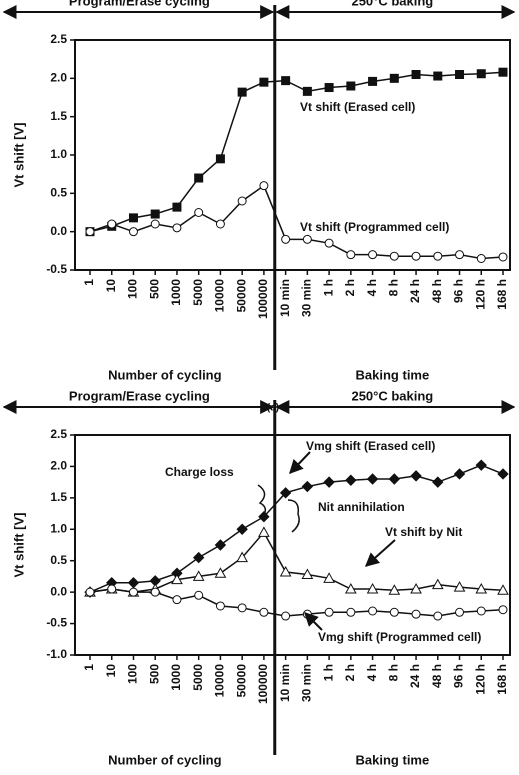 The image size is (519, 775). What do you see at coordinates (198, 292) in the screenshot?
I see `x-tick-label: 5000` at bounding box center [198, 292].